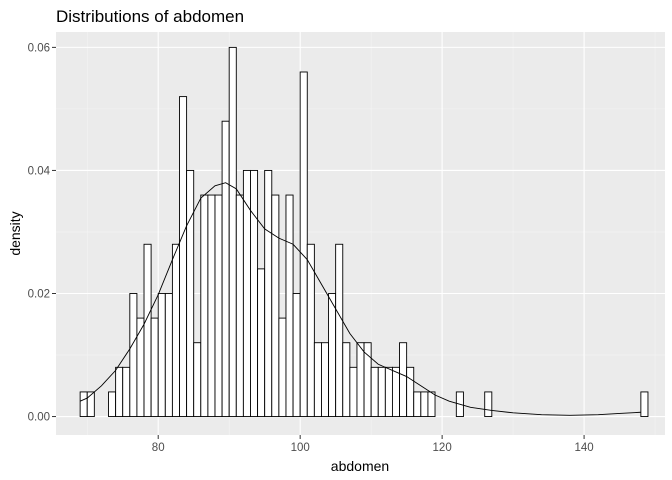 The image size is (672, 480). I want to click on y-tick-label: 0.00, so click(39, 418).